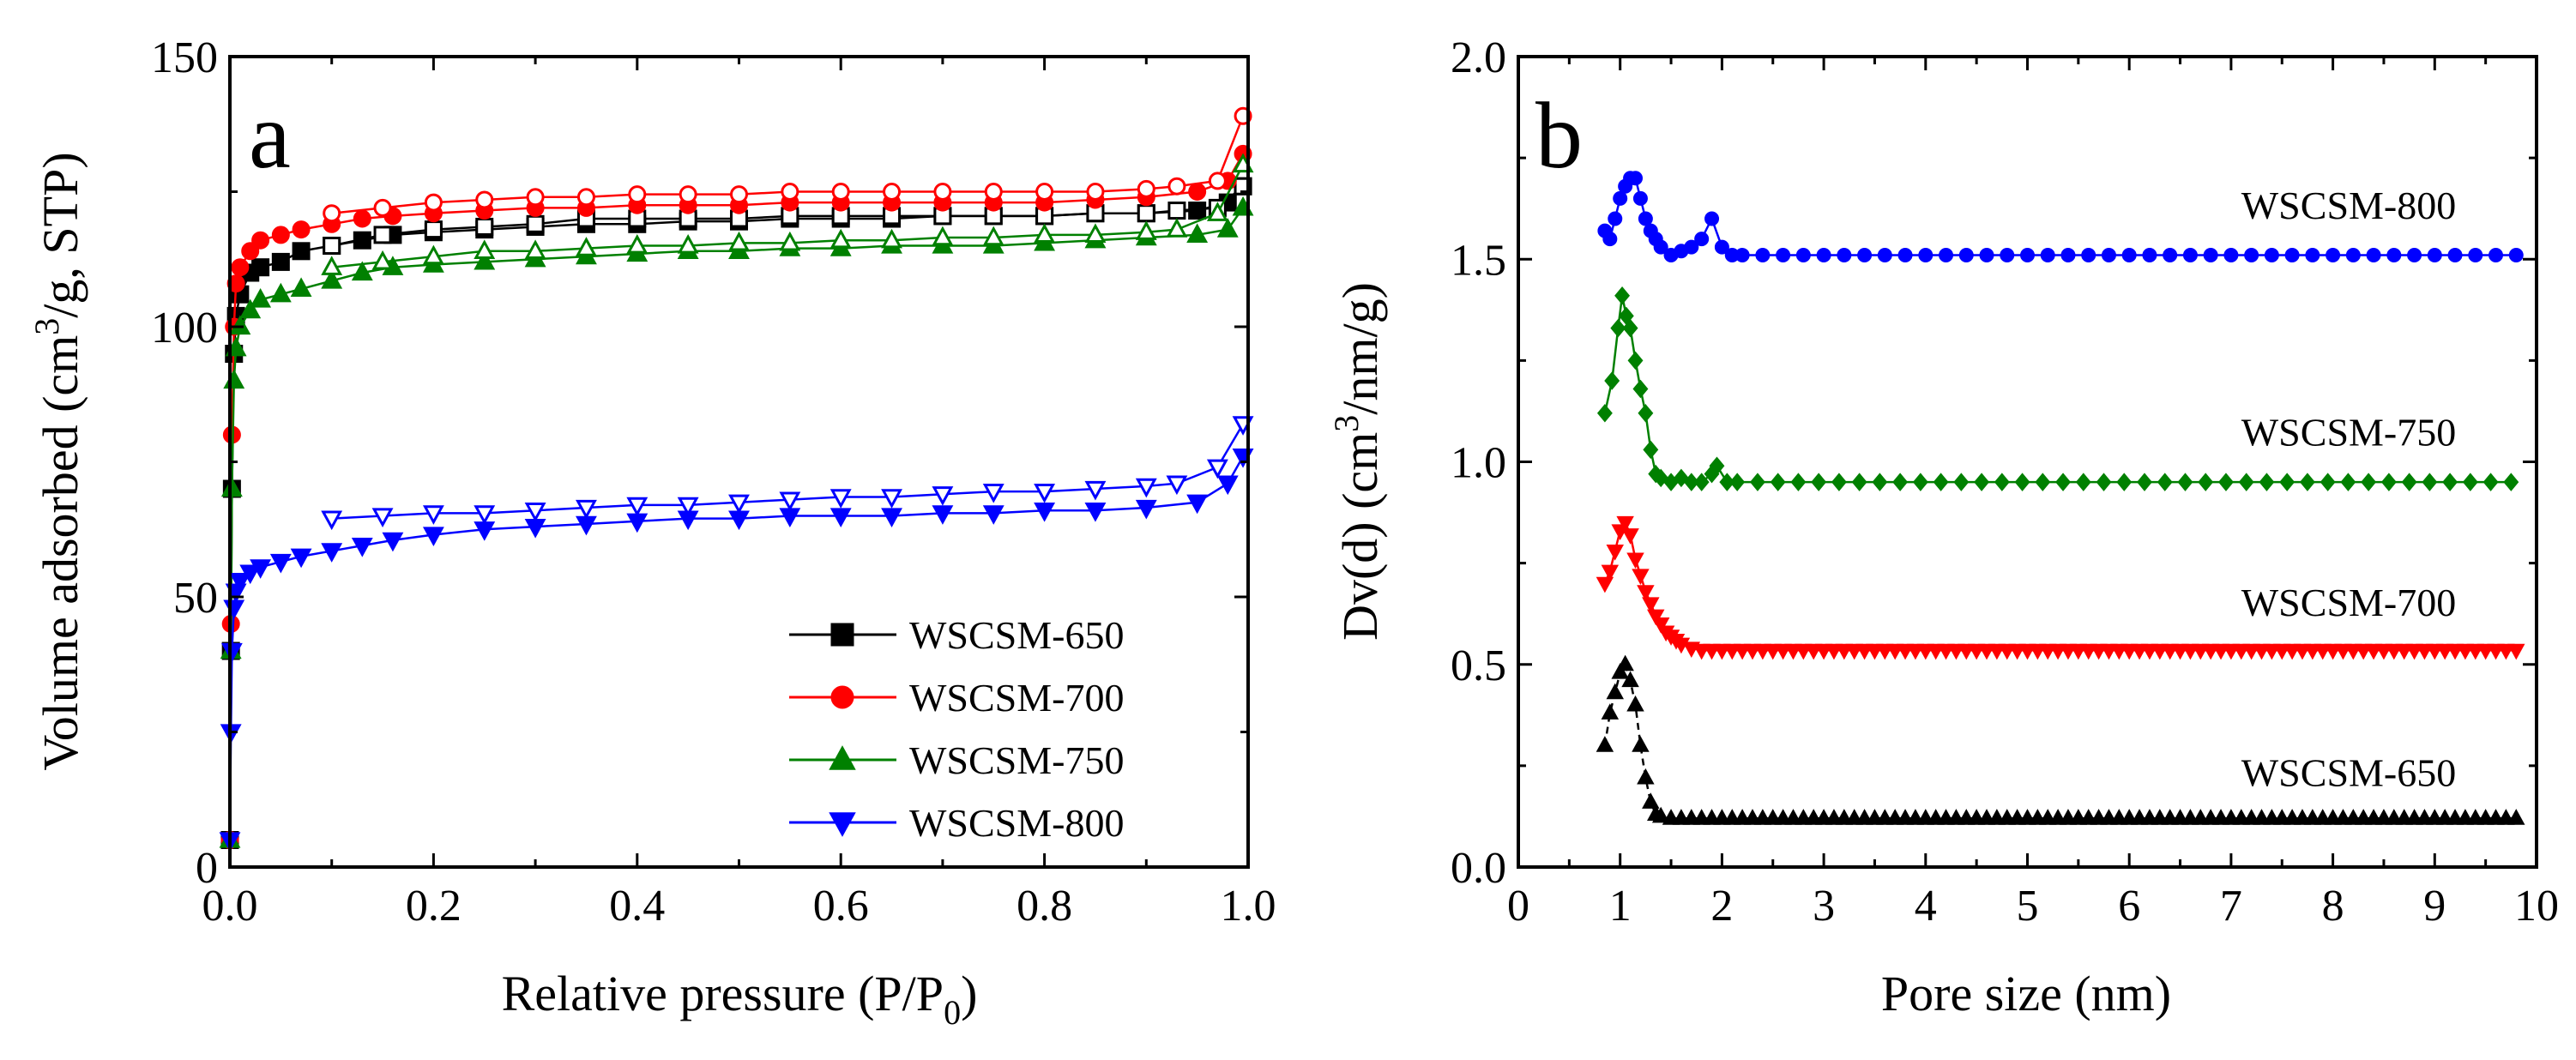 This screenshot has width=2576, height=1060. Describe the element at coordinates (2348, 489) in the screenshot. I see `panel-b-series-labels: WSCSM-800 WSCSM-750 WSCSM-700 WSCSM-650` at that location.